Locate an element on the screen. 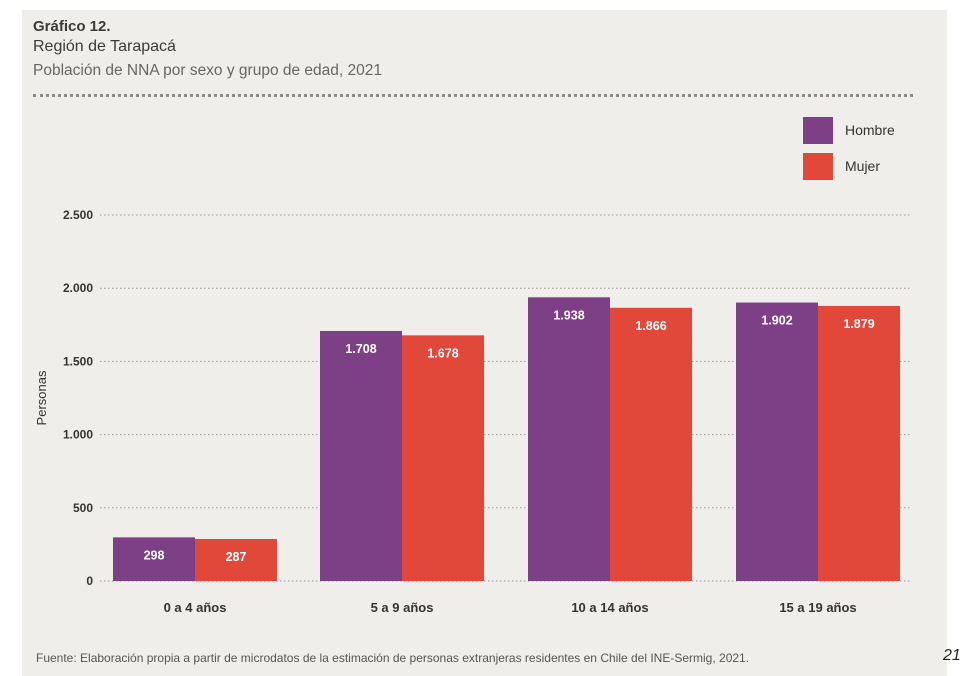 Image resolution: width=966 pixels, height=676 pixels. legend-label: Hombre is located at coordinates (870, 130).